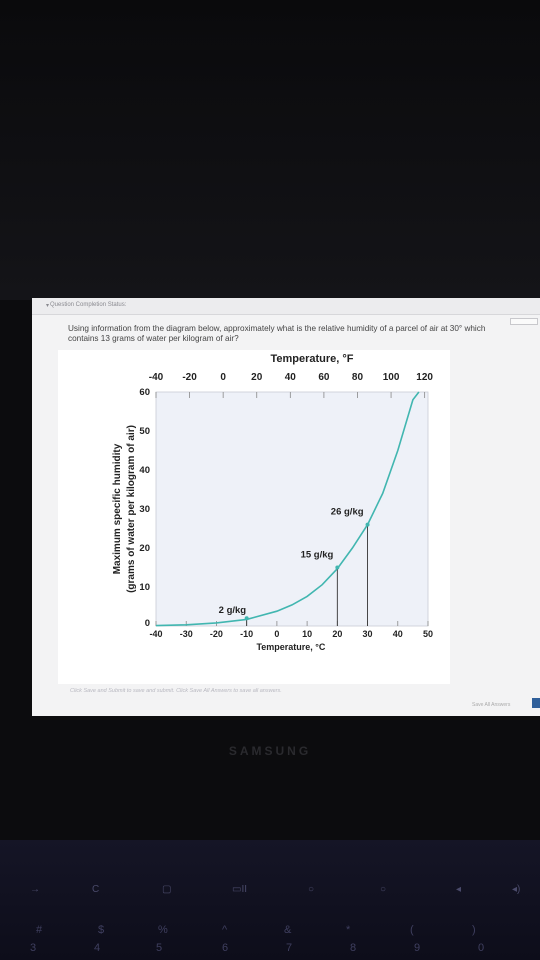 The width and height of the screenshot is (540, 960). What do you see at coordinates (481, 948) in the screenshot?
I see `key-0: 0` at bounding box center [481, 948].